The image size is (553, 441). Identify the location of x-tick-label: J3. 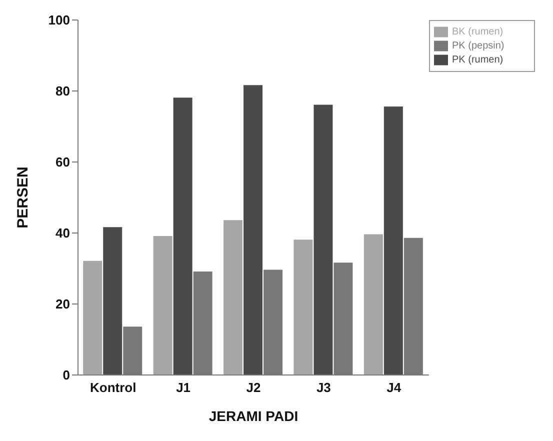
(323, 388).